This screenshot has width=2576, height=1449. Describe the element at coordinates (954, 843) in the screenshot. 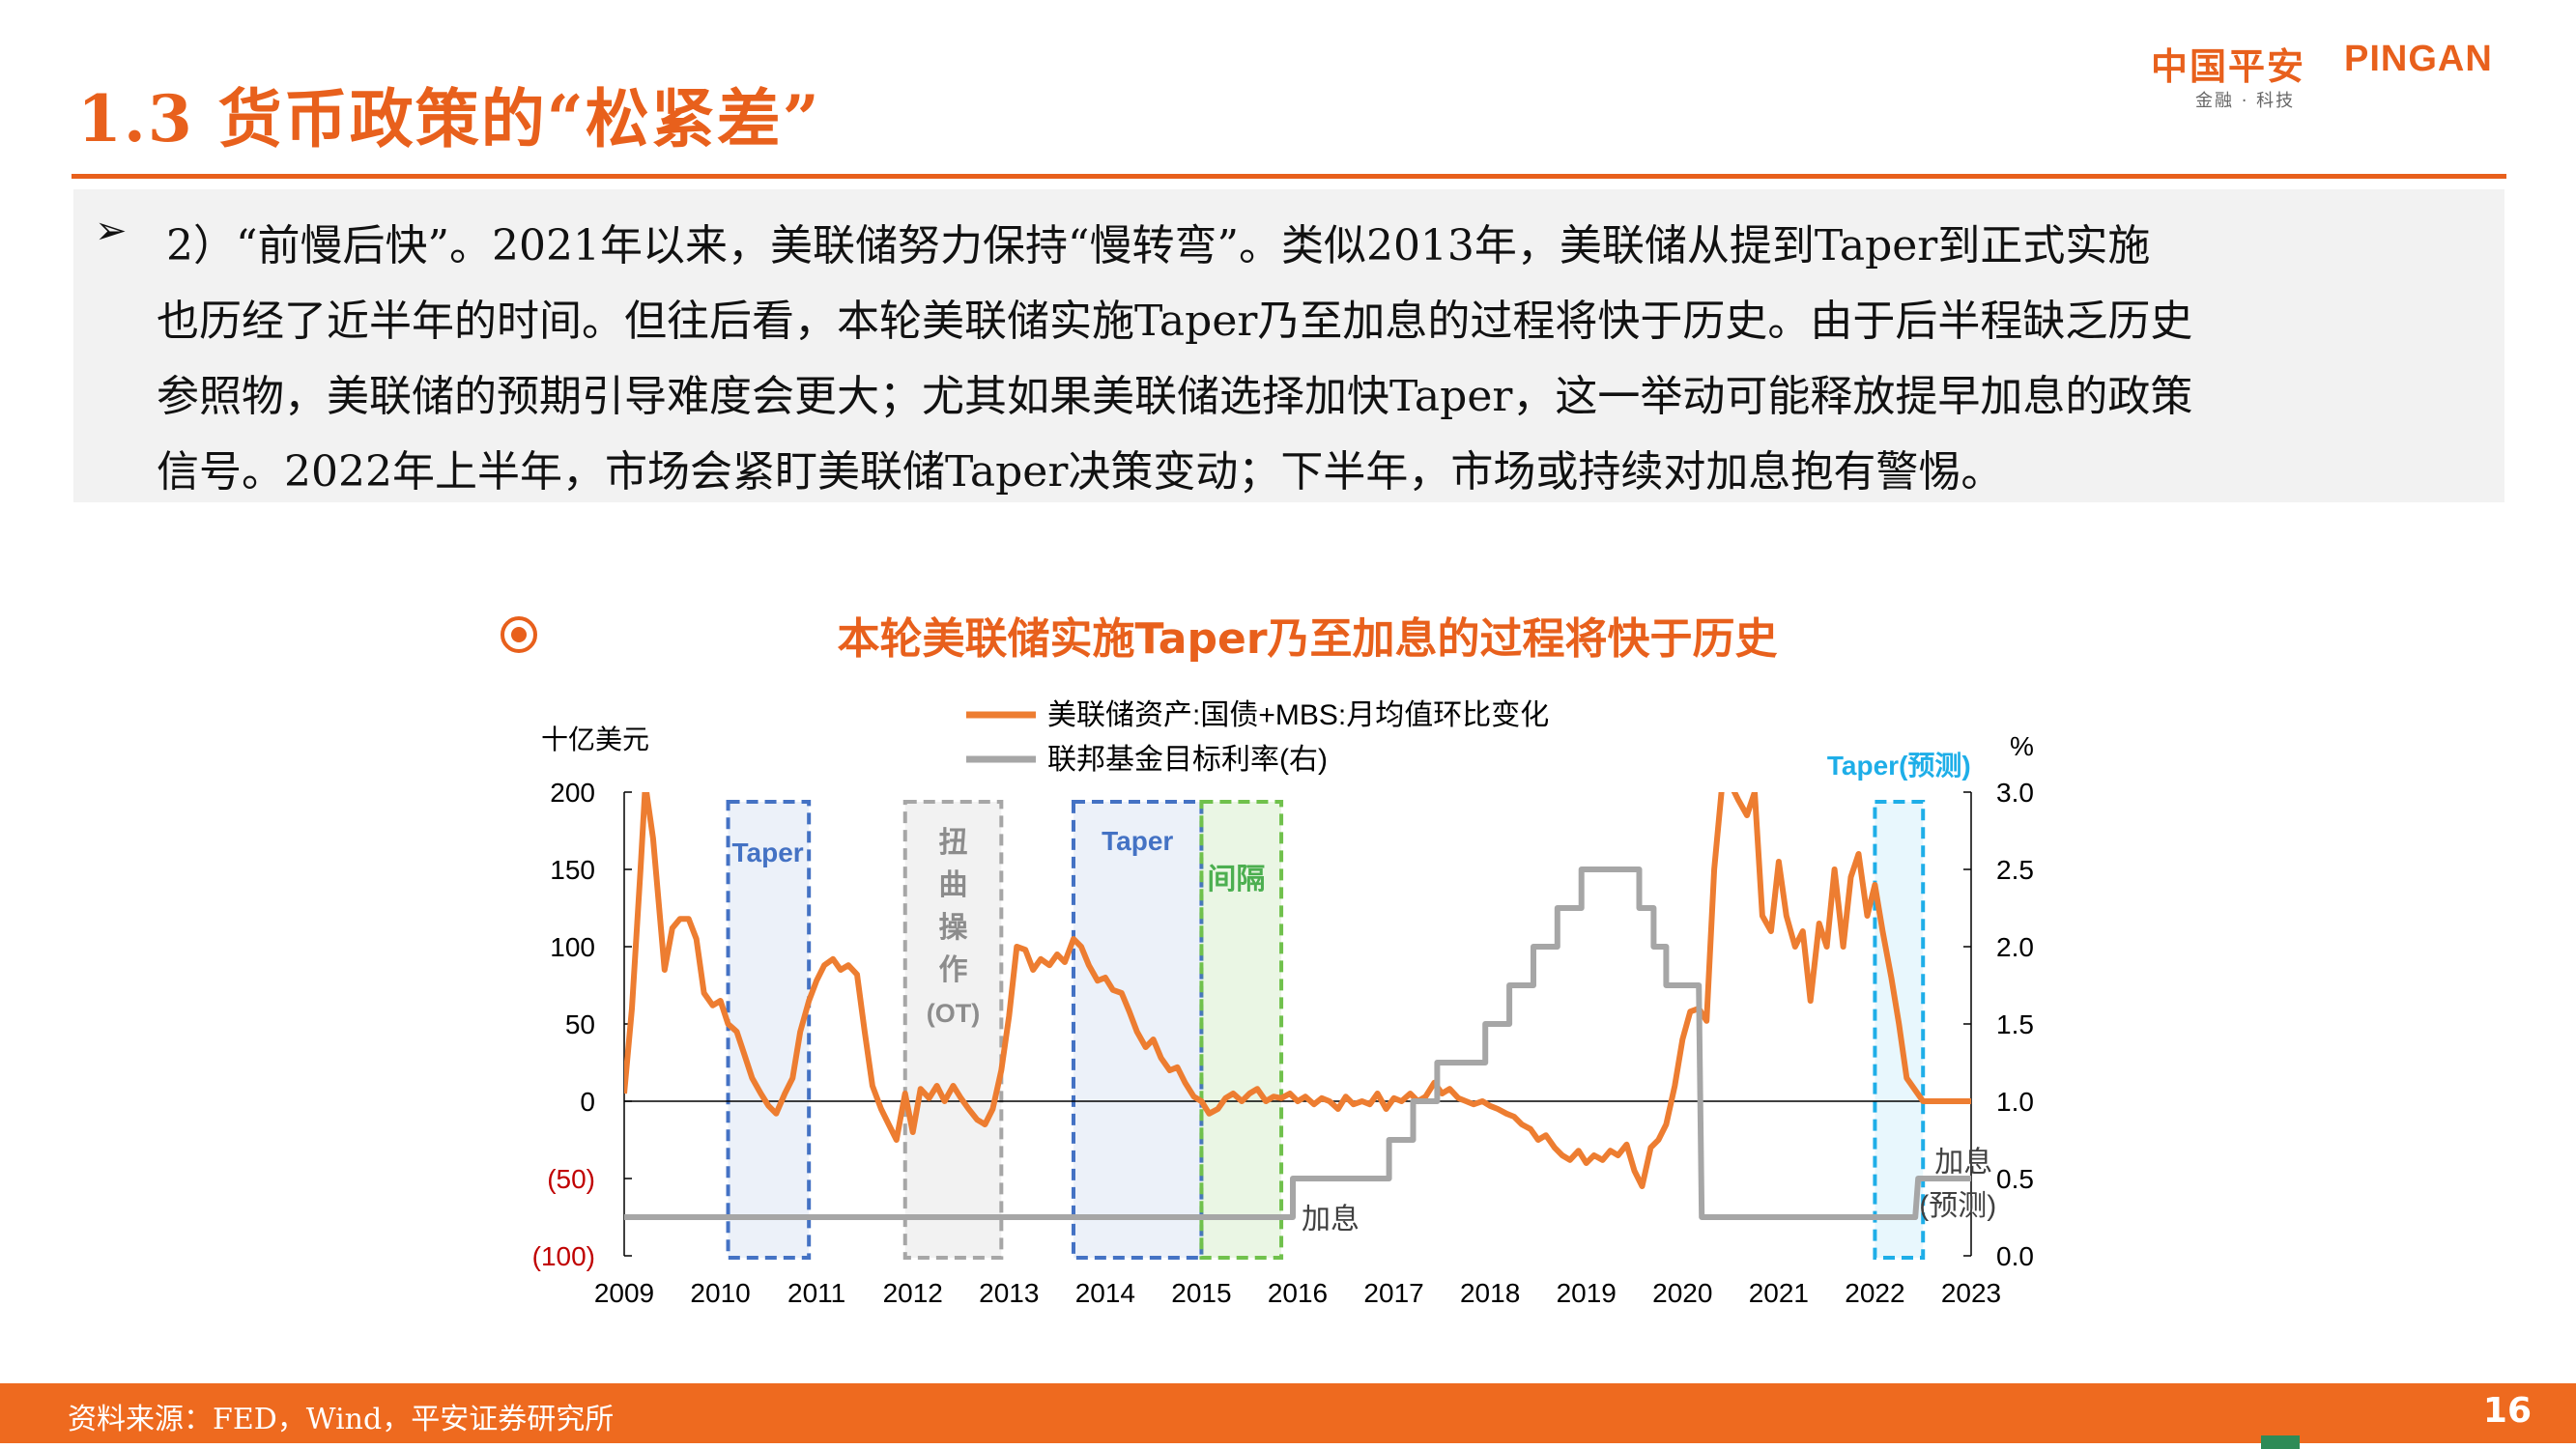

I see `annotation-label-ot: 扭` at that location.